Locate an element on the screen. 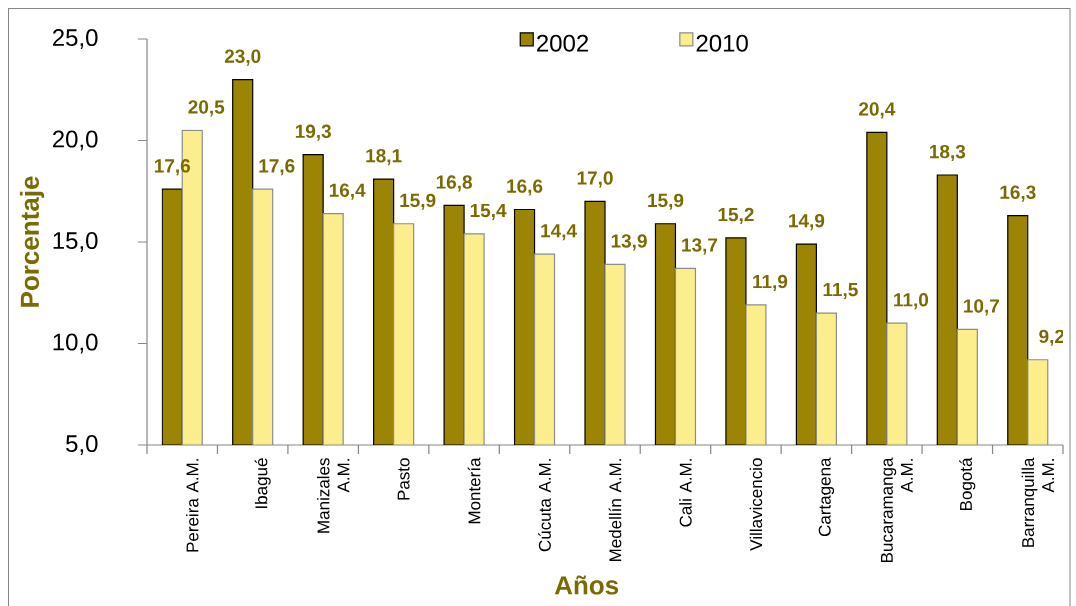  legend-label: 2010 is located at coordinates (722, 43).